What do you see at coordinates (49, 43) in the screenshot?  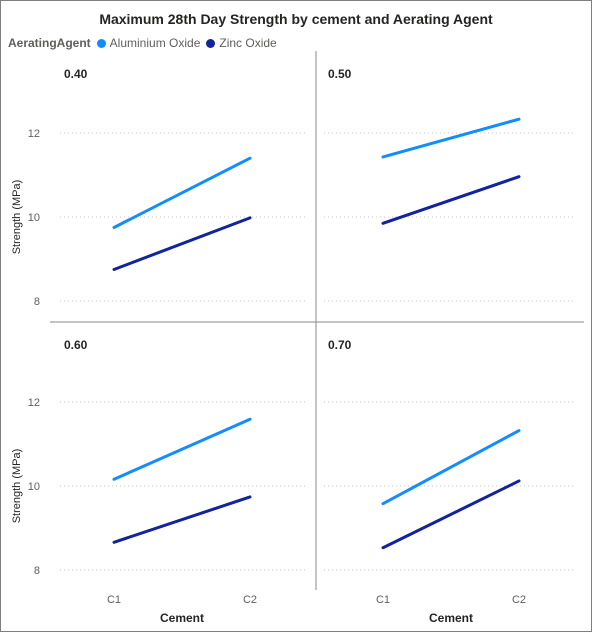 I see `legend-title: AeratingAgent` at bounding box center [49, 43].